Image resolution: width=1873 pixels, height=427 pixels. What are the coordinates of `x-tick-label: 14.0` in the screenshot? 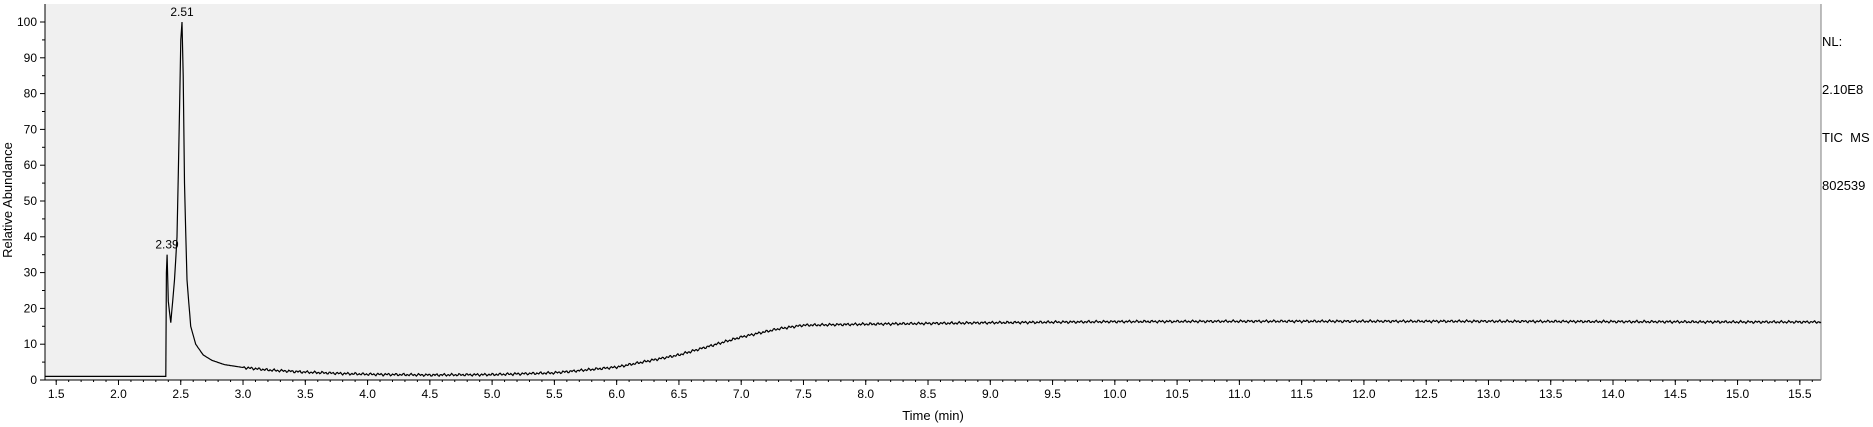 It's located at (1613, 394).